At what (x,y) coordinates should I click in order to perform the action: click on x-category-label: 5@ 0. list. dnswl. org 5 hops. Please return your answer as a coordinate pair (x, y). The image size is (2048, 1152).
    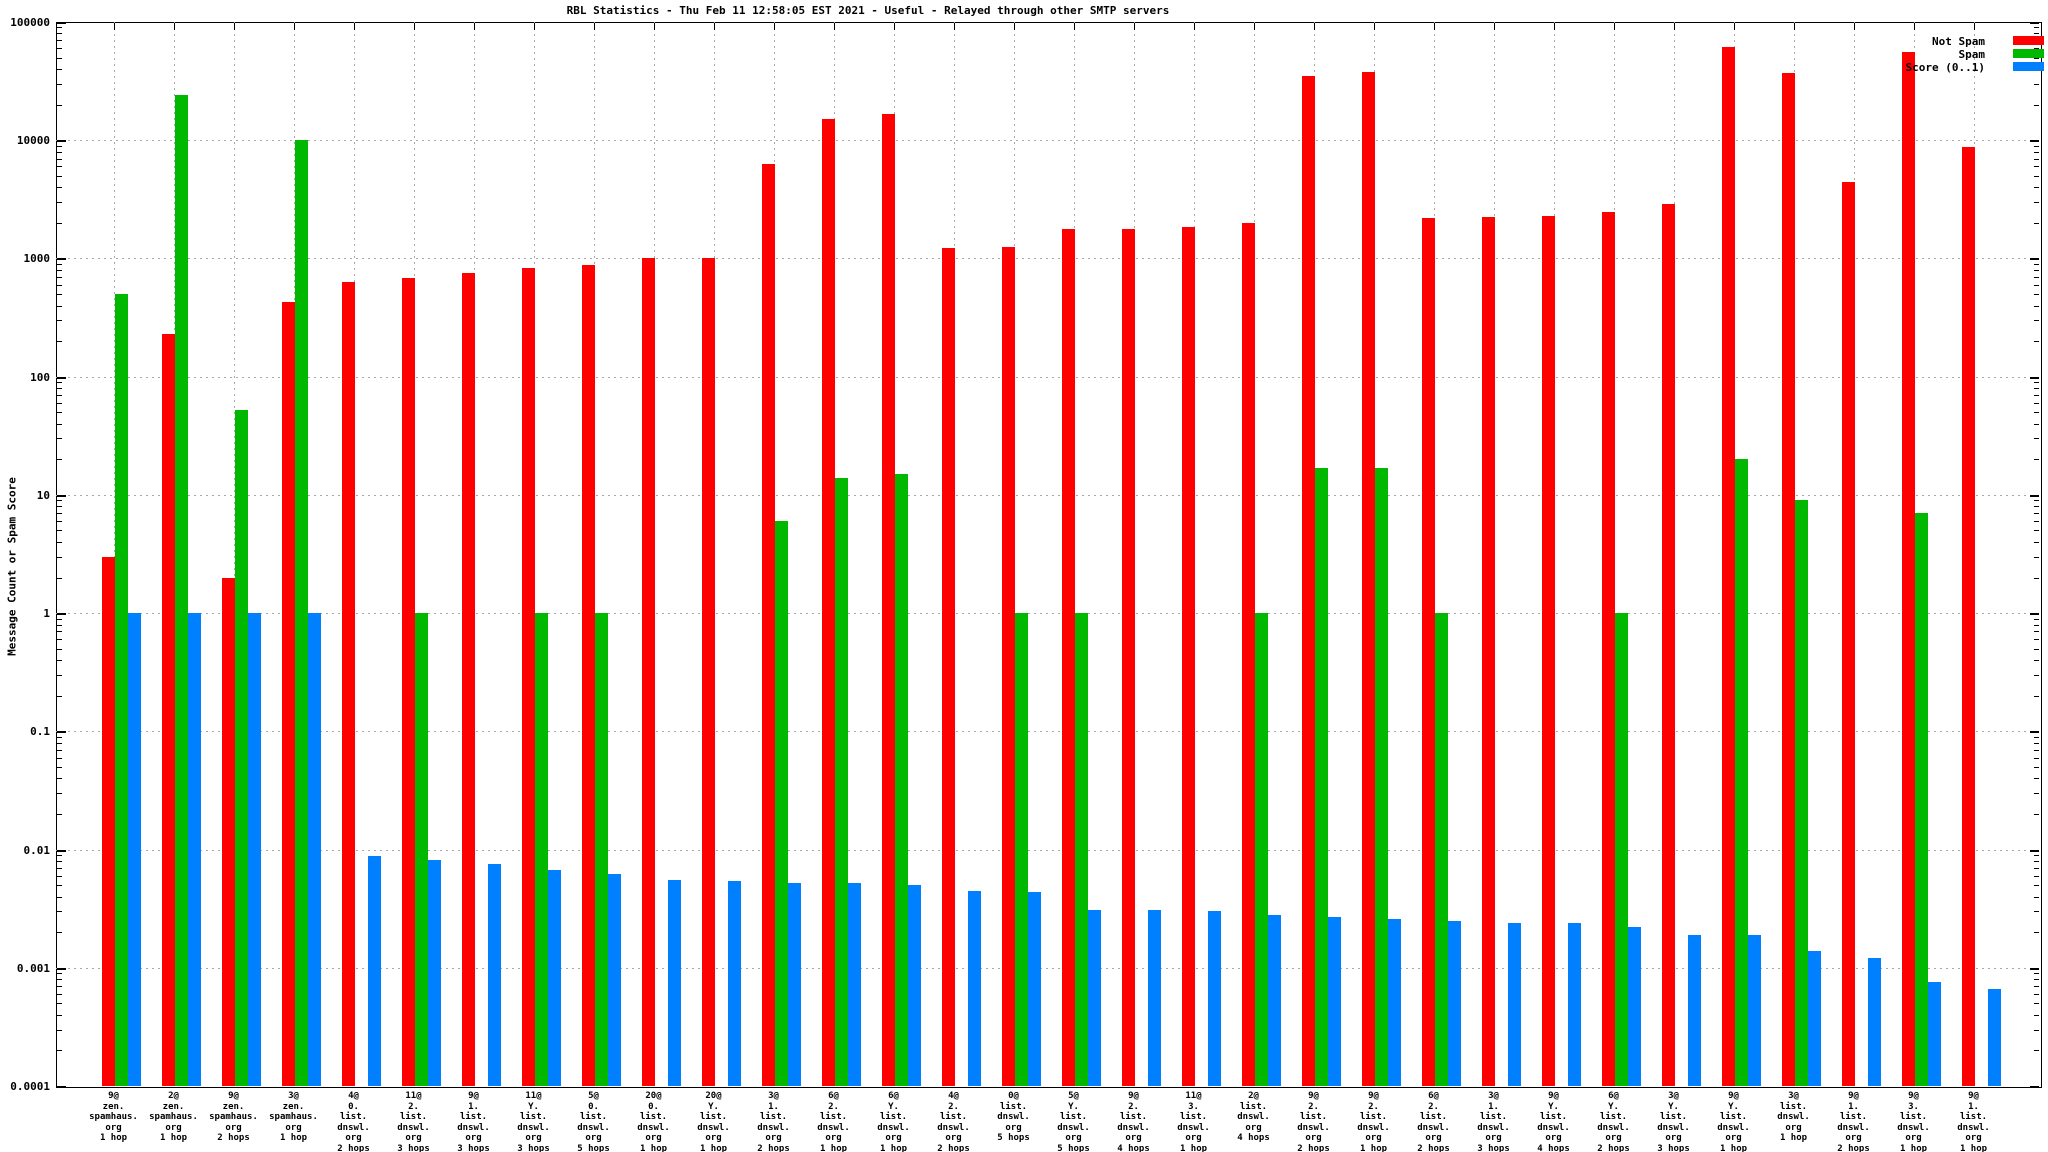
    Looking at the image, I should click on (594, 1121).